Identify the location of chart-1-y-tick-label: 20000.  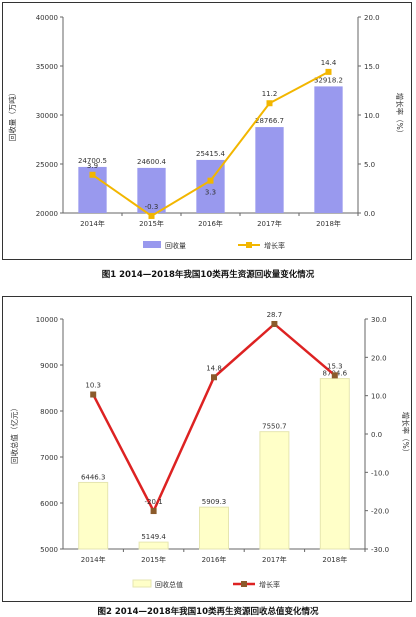
(47, 214).